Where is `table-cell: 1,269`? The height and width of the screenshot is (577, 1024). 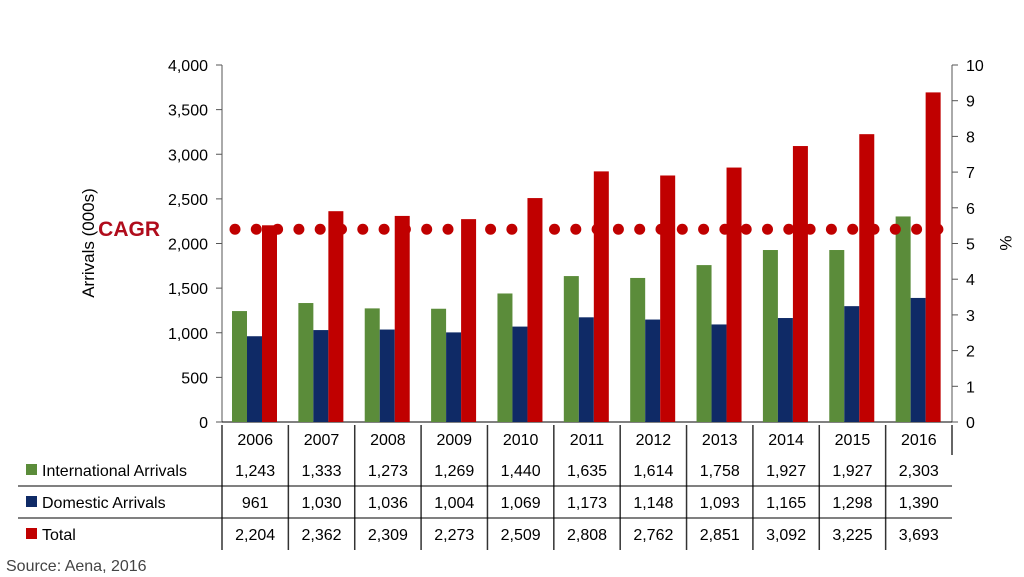 table-cell: 1,269 is located at coordinates (454, 471).